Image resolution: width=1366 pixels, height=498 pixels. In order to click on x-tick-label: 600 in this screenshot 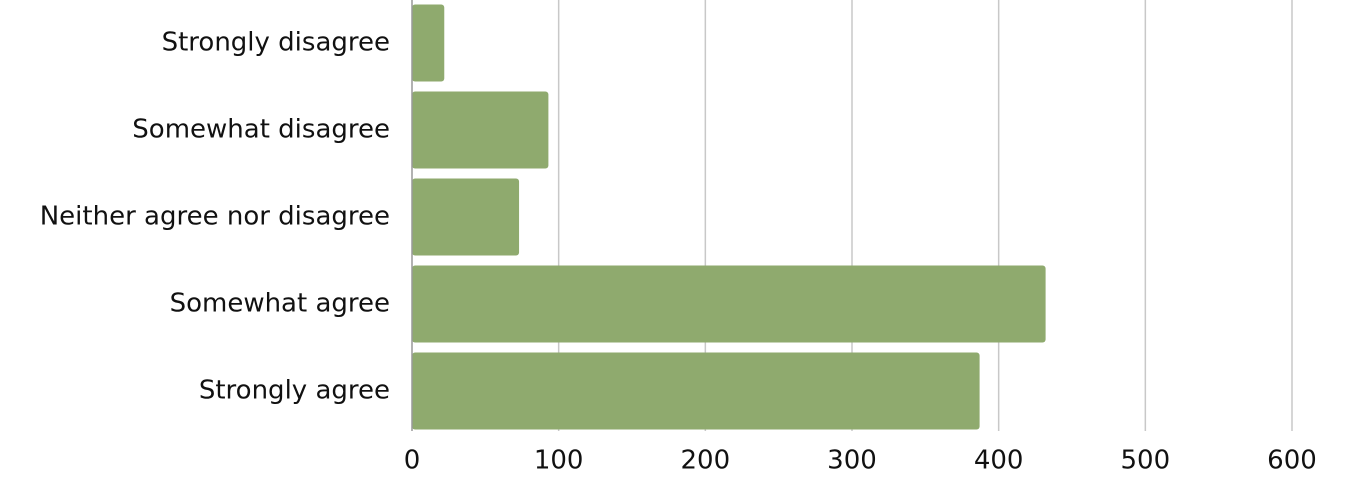, I will do `click(1292, 461)`.